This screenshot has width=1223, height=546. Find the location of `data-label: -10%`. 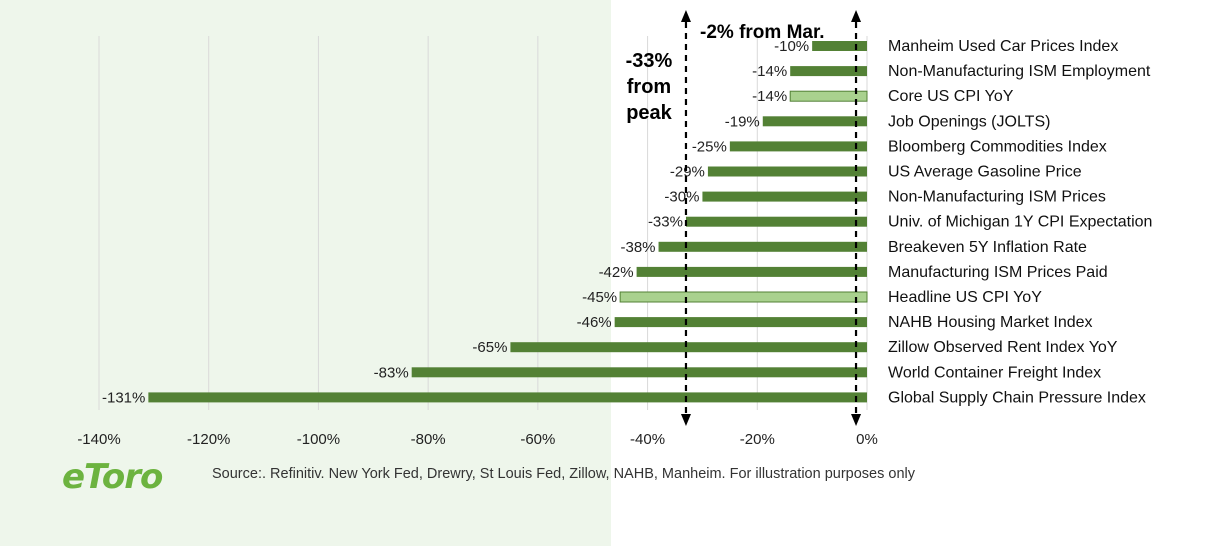

data-label: -10% is located at coordinates (791, 46).